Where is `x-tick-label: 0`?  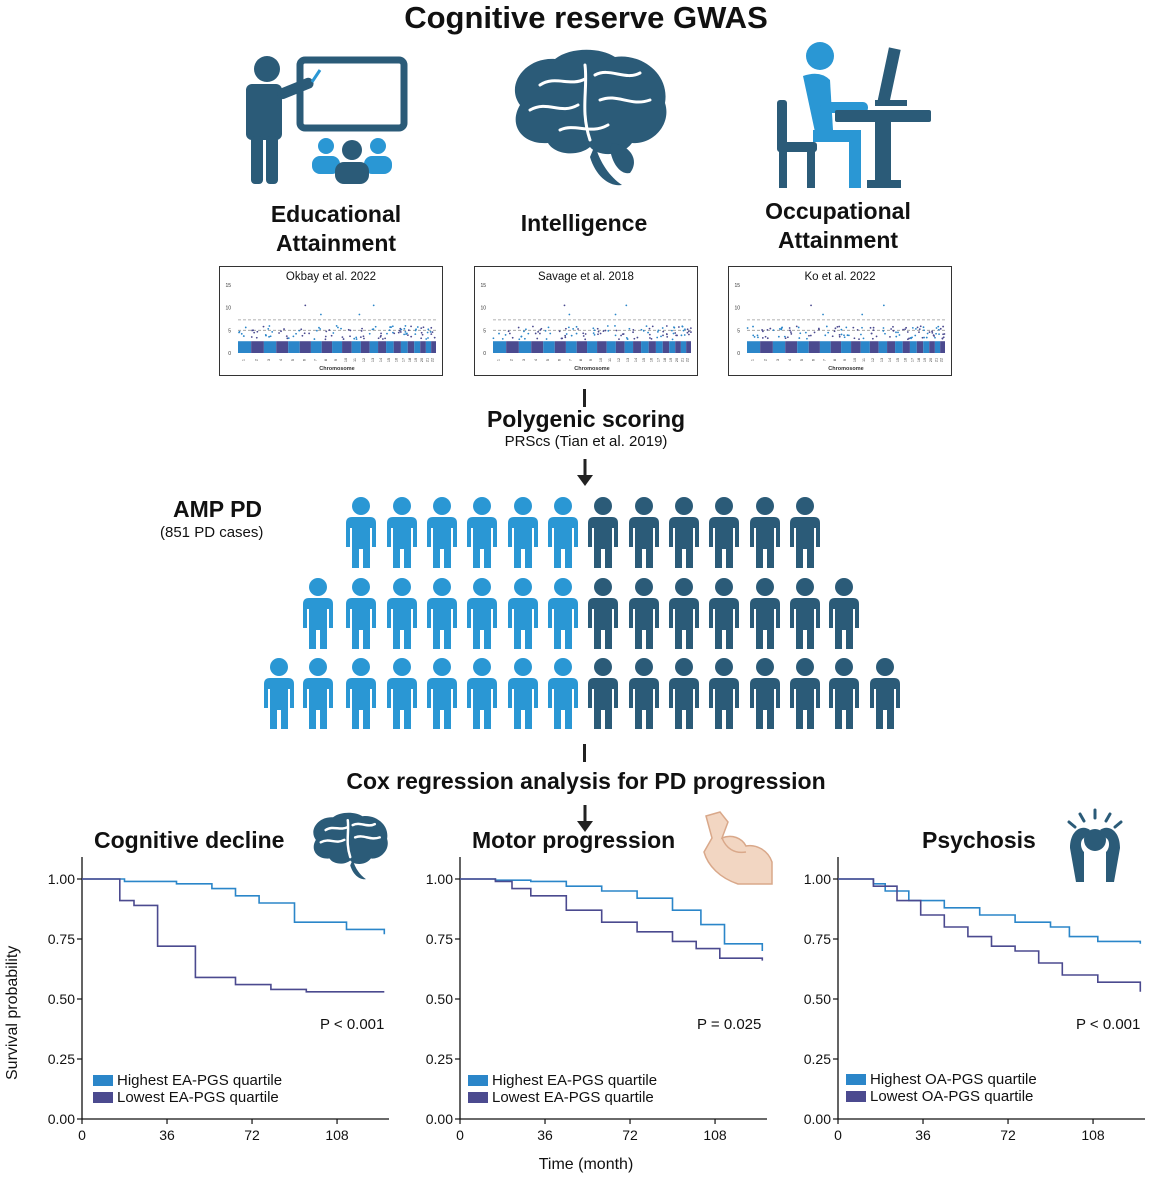 x-tick-label: 0 is located at coordinates (460, 1135).